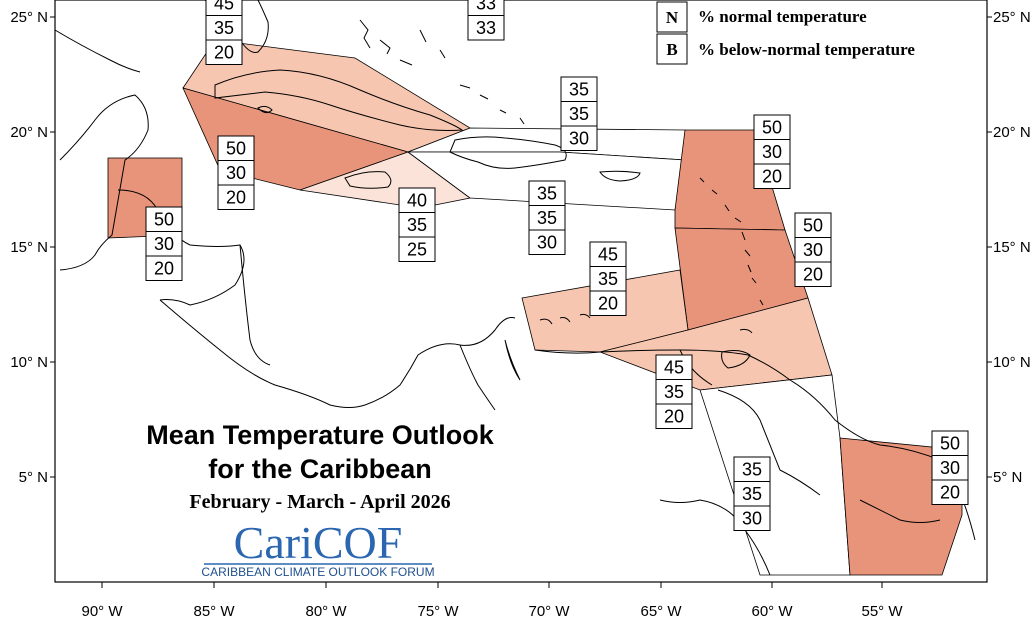 This screenshot has width=1036, height=630. What do you see at coordinates (672, 17) in the screenshot?
I see `legend-letter-normal: N` at bounding box center [672, 17].